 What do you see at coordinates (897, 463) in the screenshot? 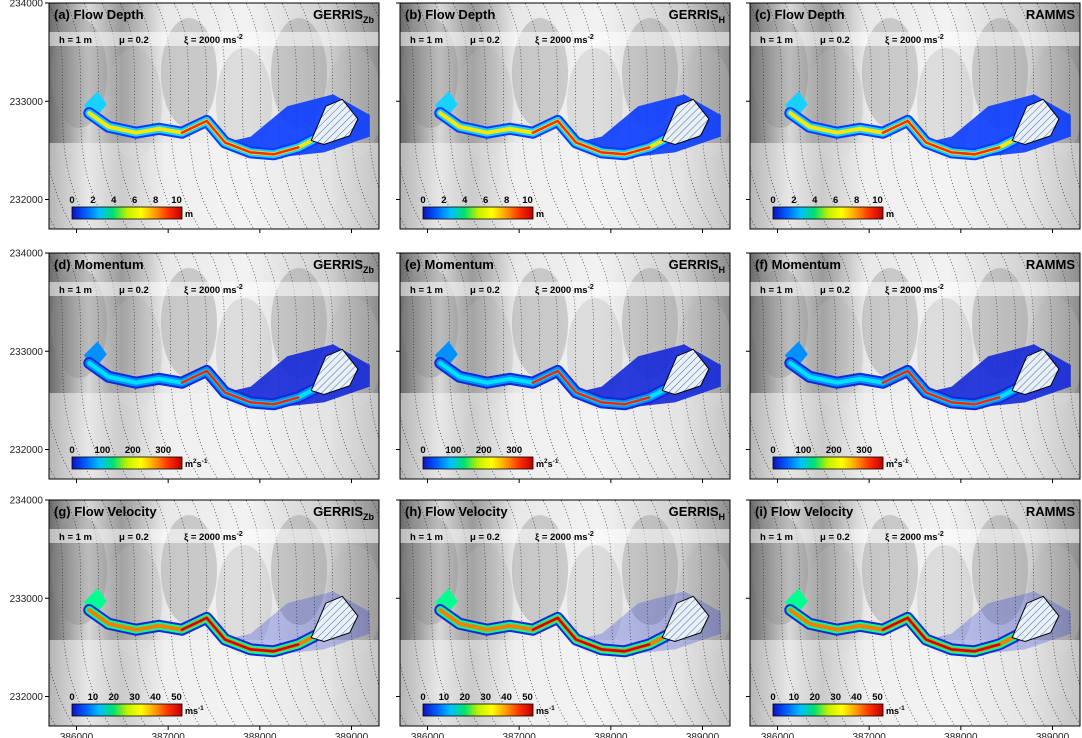
I see `colorbar-unit: m2s-1` at bounding box center [897, 463].